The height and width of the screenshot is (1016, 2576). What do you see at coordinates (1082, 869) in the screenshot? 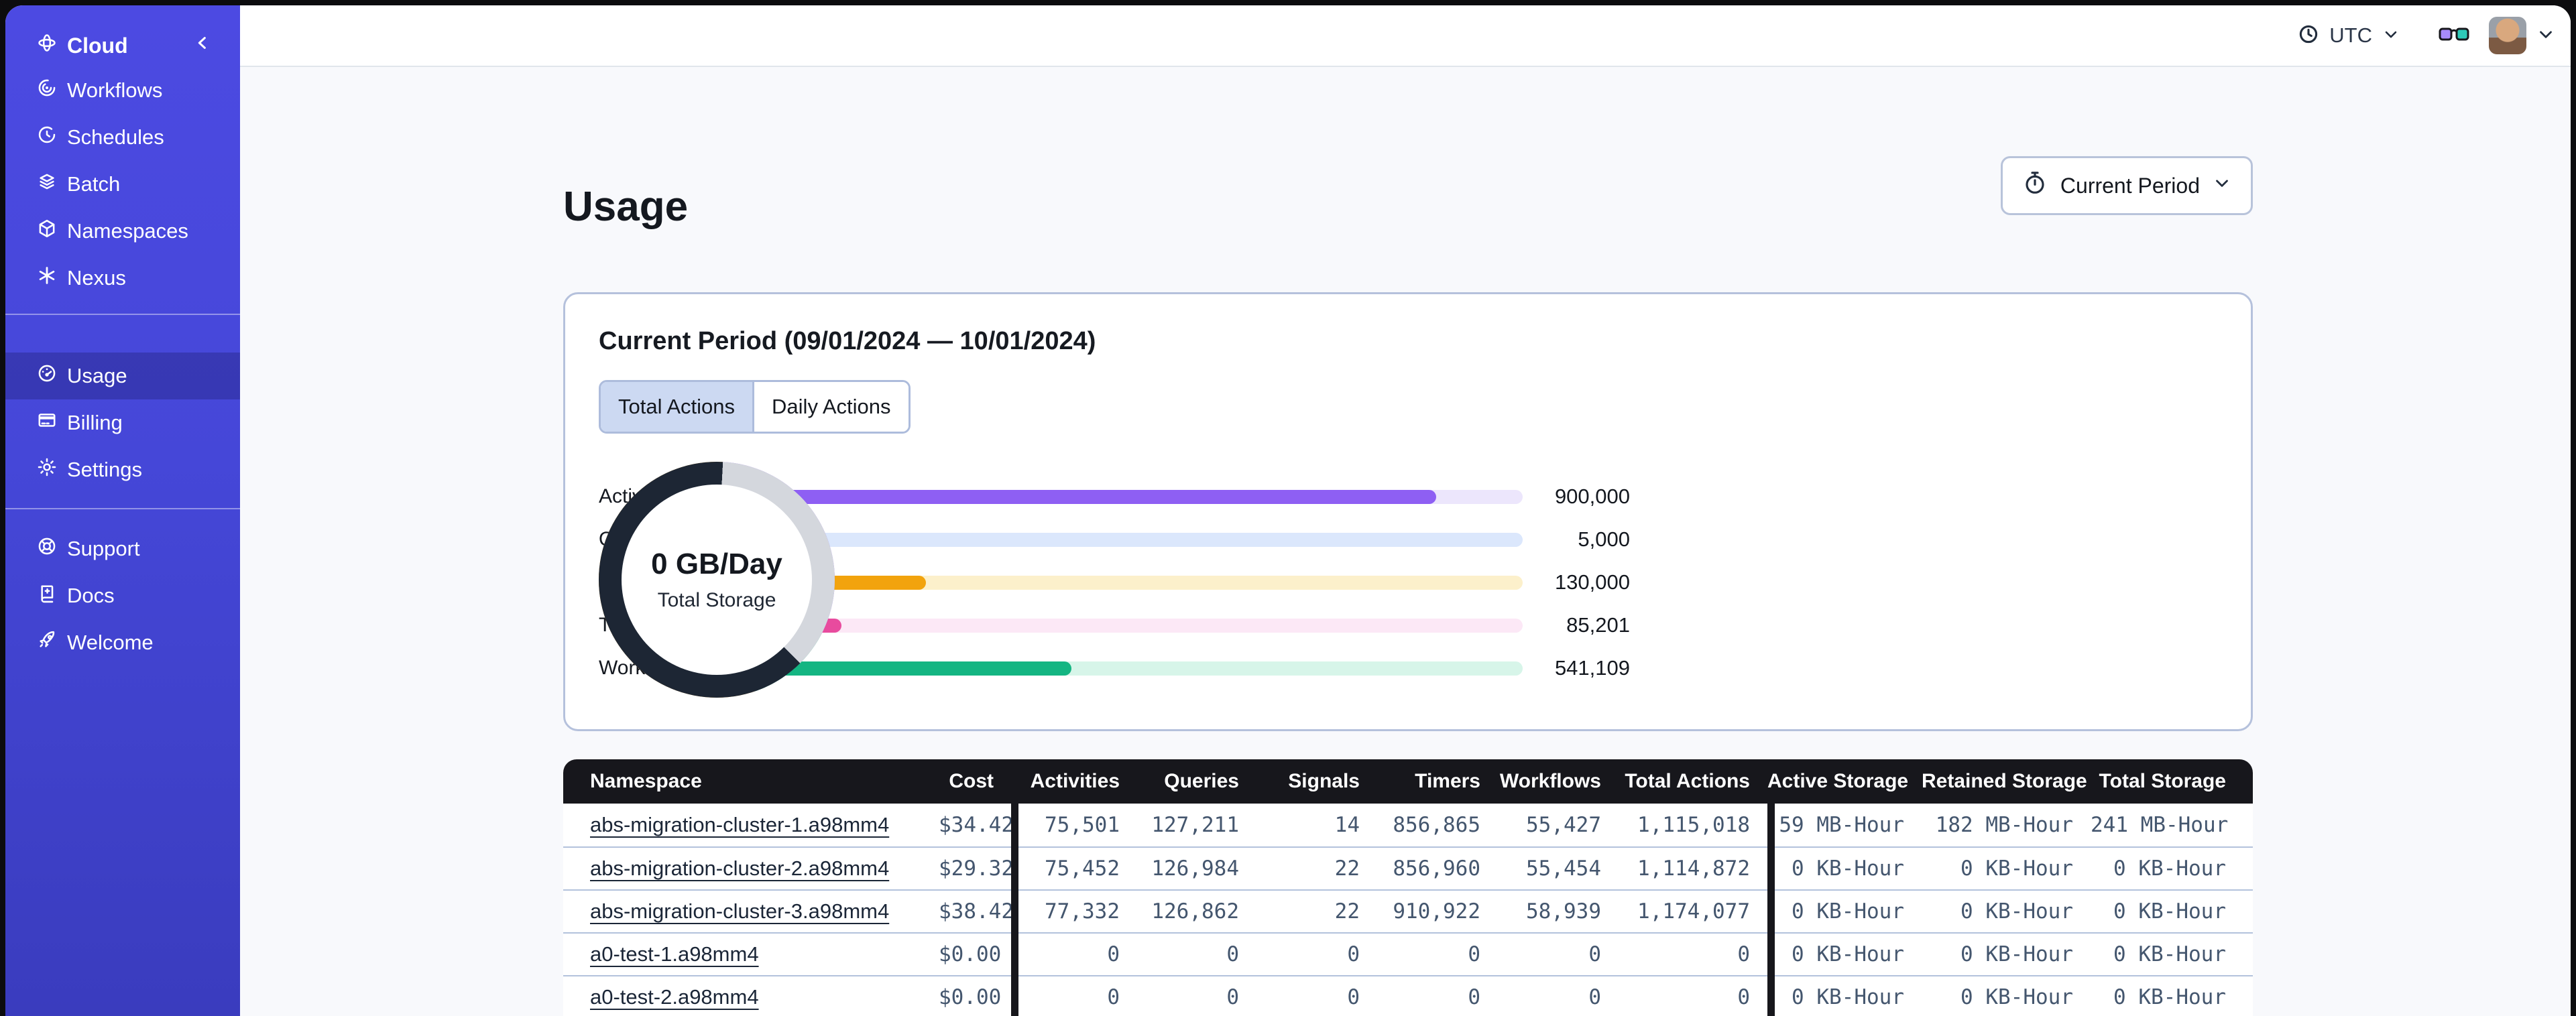
I see `activities-cell: 75,452` at bounding box center [1082, 869].